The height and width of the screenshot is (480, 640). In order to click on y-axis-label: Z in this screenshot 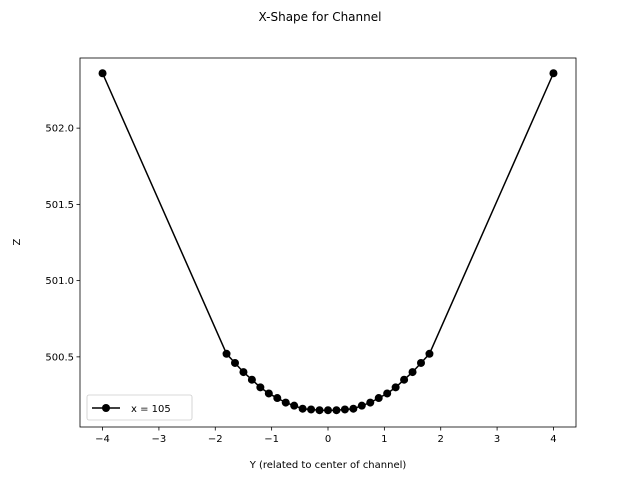, I will do `click(17, 241)`.